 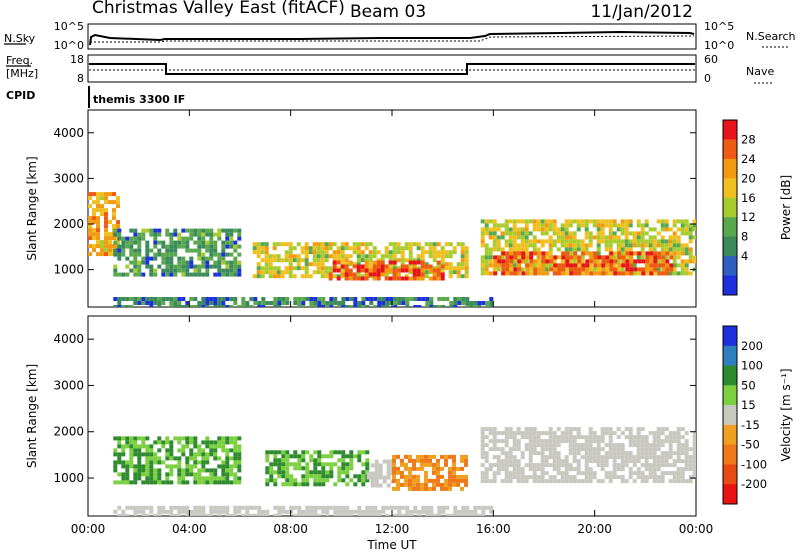 What do you see at coordinates (139, 99) in the screenshot?
I see `cpid-value: themis 3300 IF` at bounding box center [139, 99].